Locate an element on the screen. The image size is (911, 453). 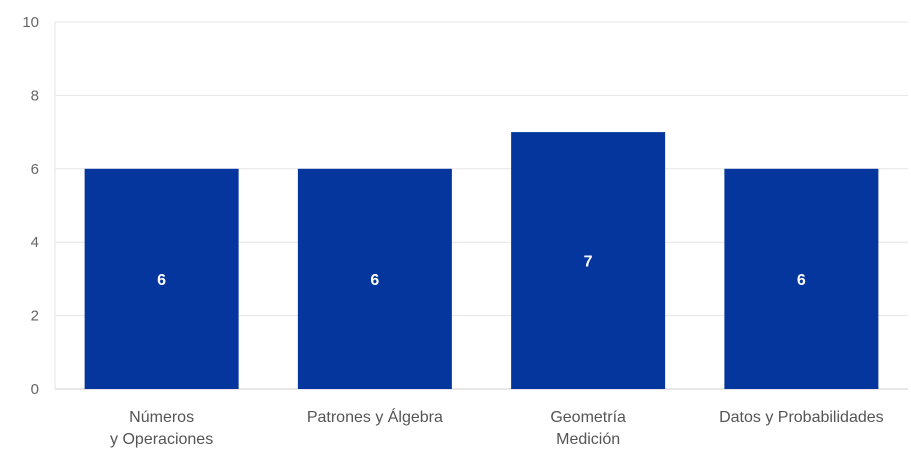
category-label-line: Geometría is located at coordinates (588, 417).